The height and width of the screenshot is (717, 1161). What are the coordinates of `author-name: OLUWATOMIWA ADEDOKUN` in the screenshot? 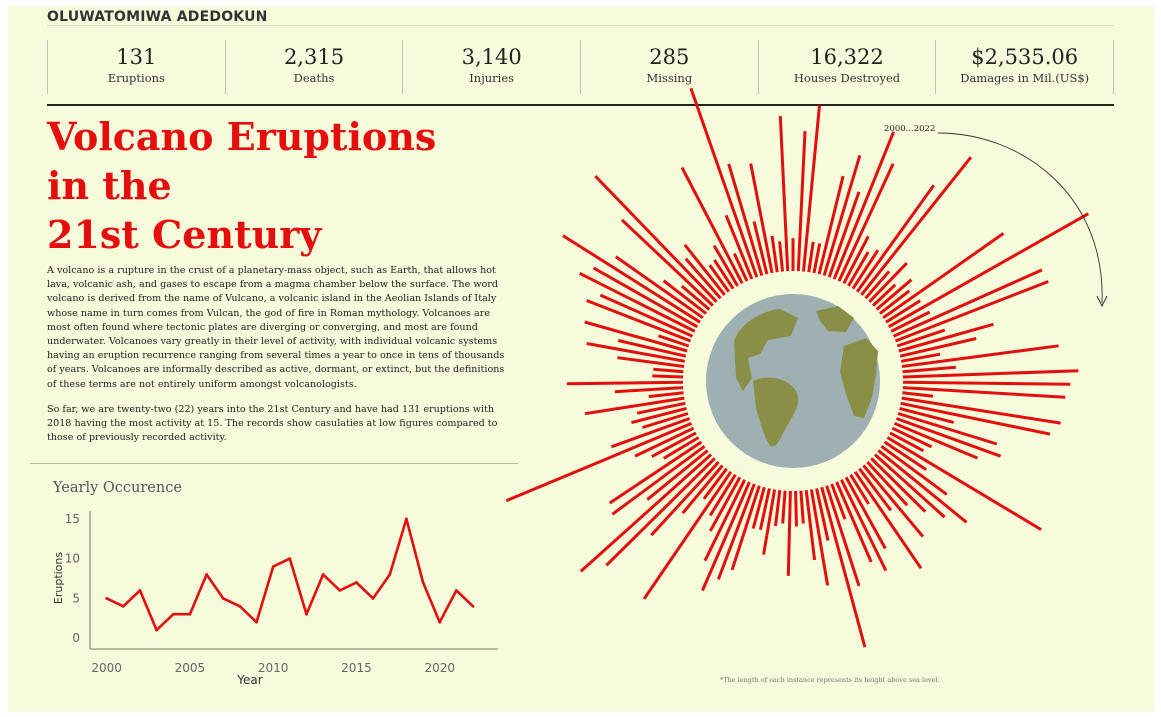 It's located at (157, 17).